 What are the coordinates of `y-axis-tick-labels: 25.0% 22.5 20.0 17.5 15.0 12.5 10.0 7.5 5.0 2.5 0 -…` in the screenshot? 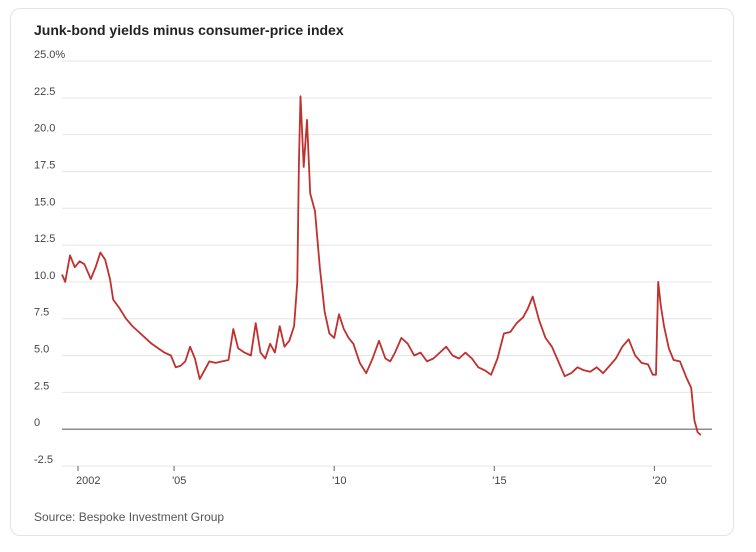 It's located at (49, 257).